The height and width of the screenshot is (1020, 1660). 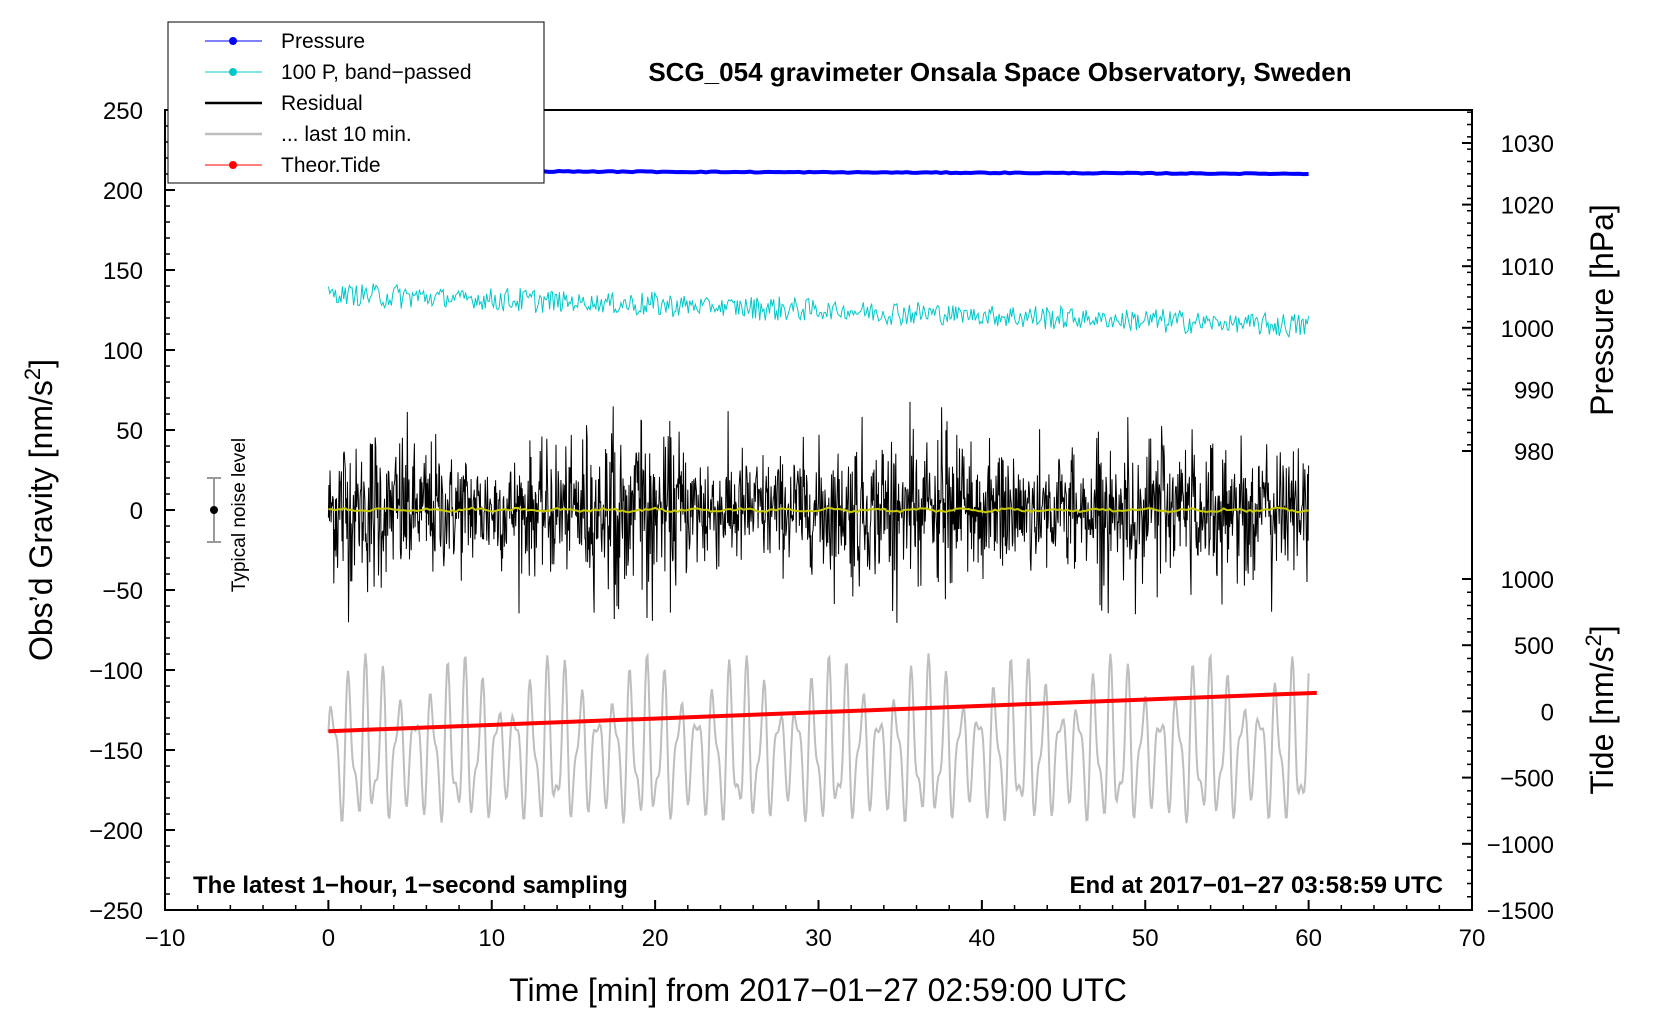 What do you see at coordinates (165, 938) in the screenshot?
I see `x-tick-label: −10` at bounding box center [165, 938].